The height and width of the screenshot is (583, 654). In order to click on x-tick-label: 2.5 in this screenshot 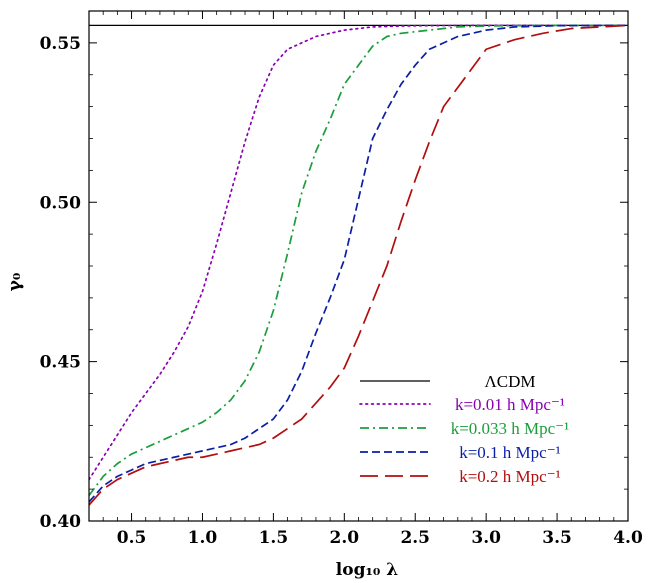, I will do `click(415, 538)`.